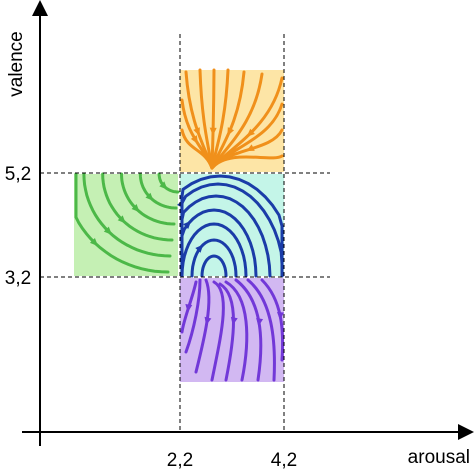  I want to click on flow-lines-bottom, so click(232, 330).